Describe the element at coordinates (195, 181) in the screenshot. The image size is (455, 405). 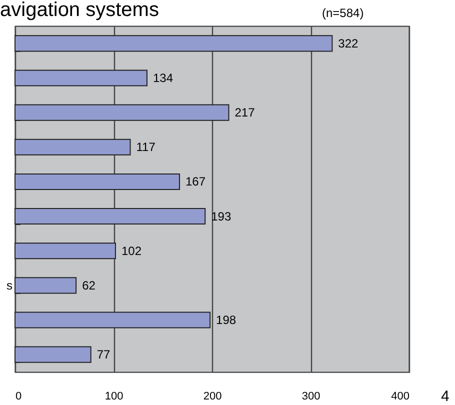
I see `data-label: 167` at that location.